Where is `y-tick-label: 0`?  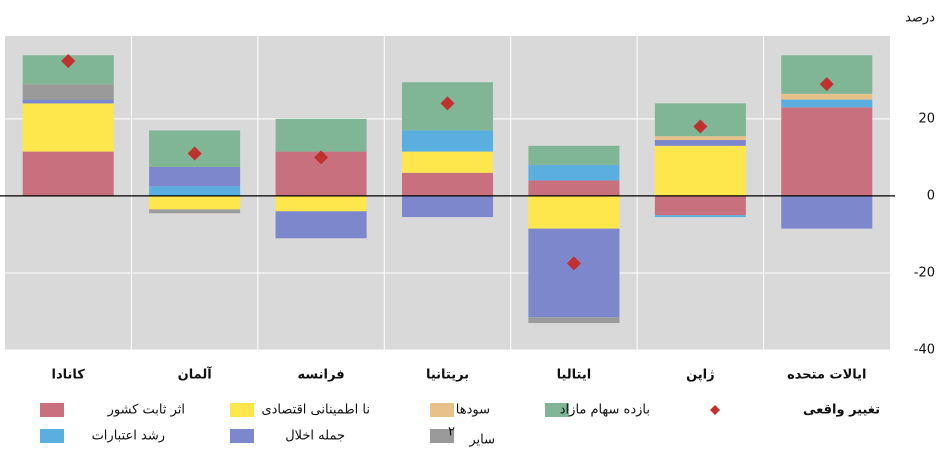 y-tick-label: 0 is located at coordinates (931, 195).